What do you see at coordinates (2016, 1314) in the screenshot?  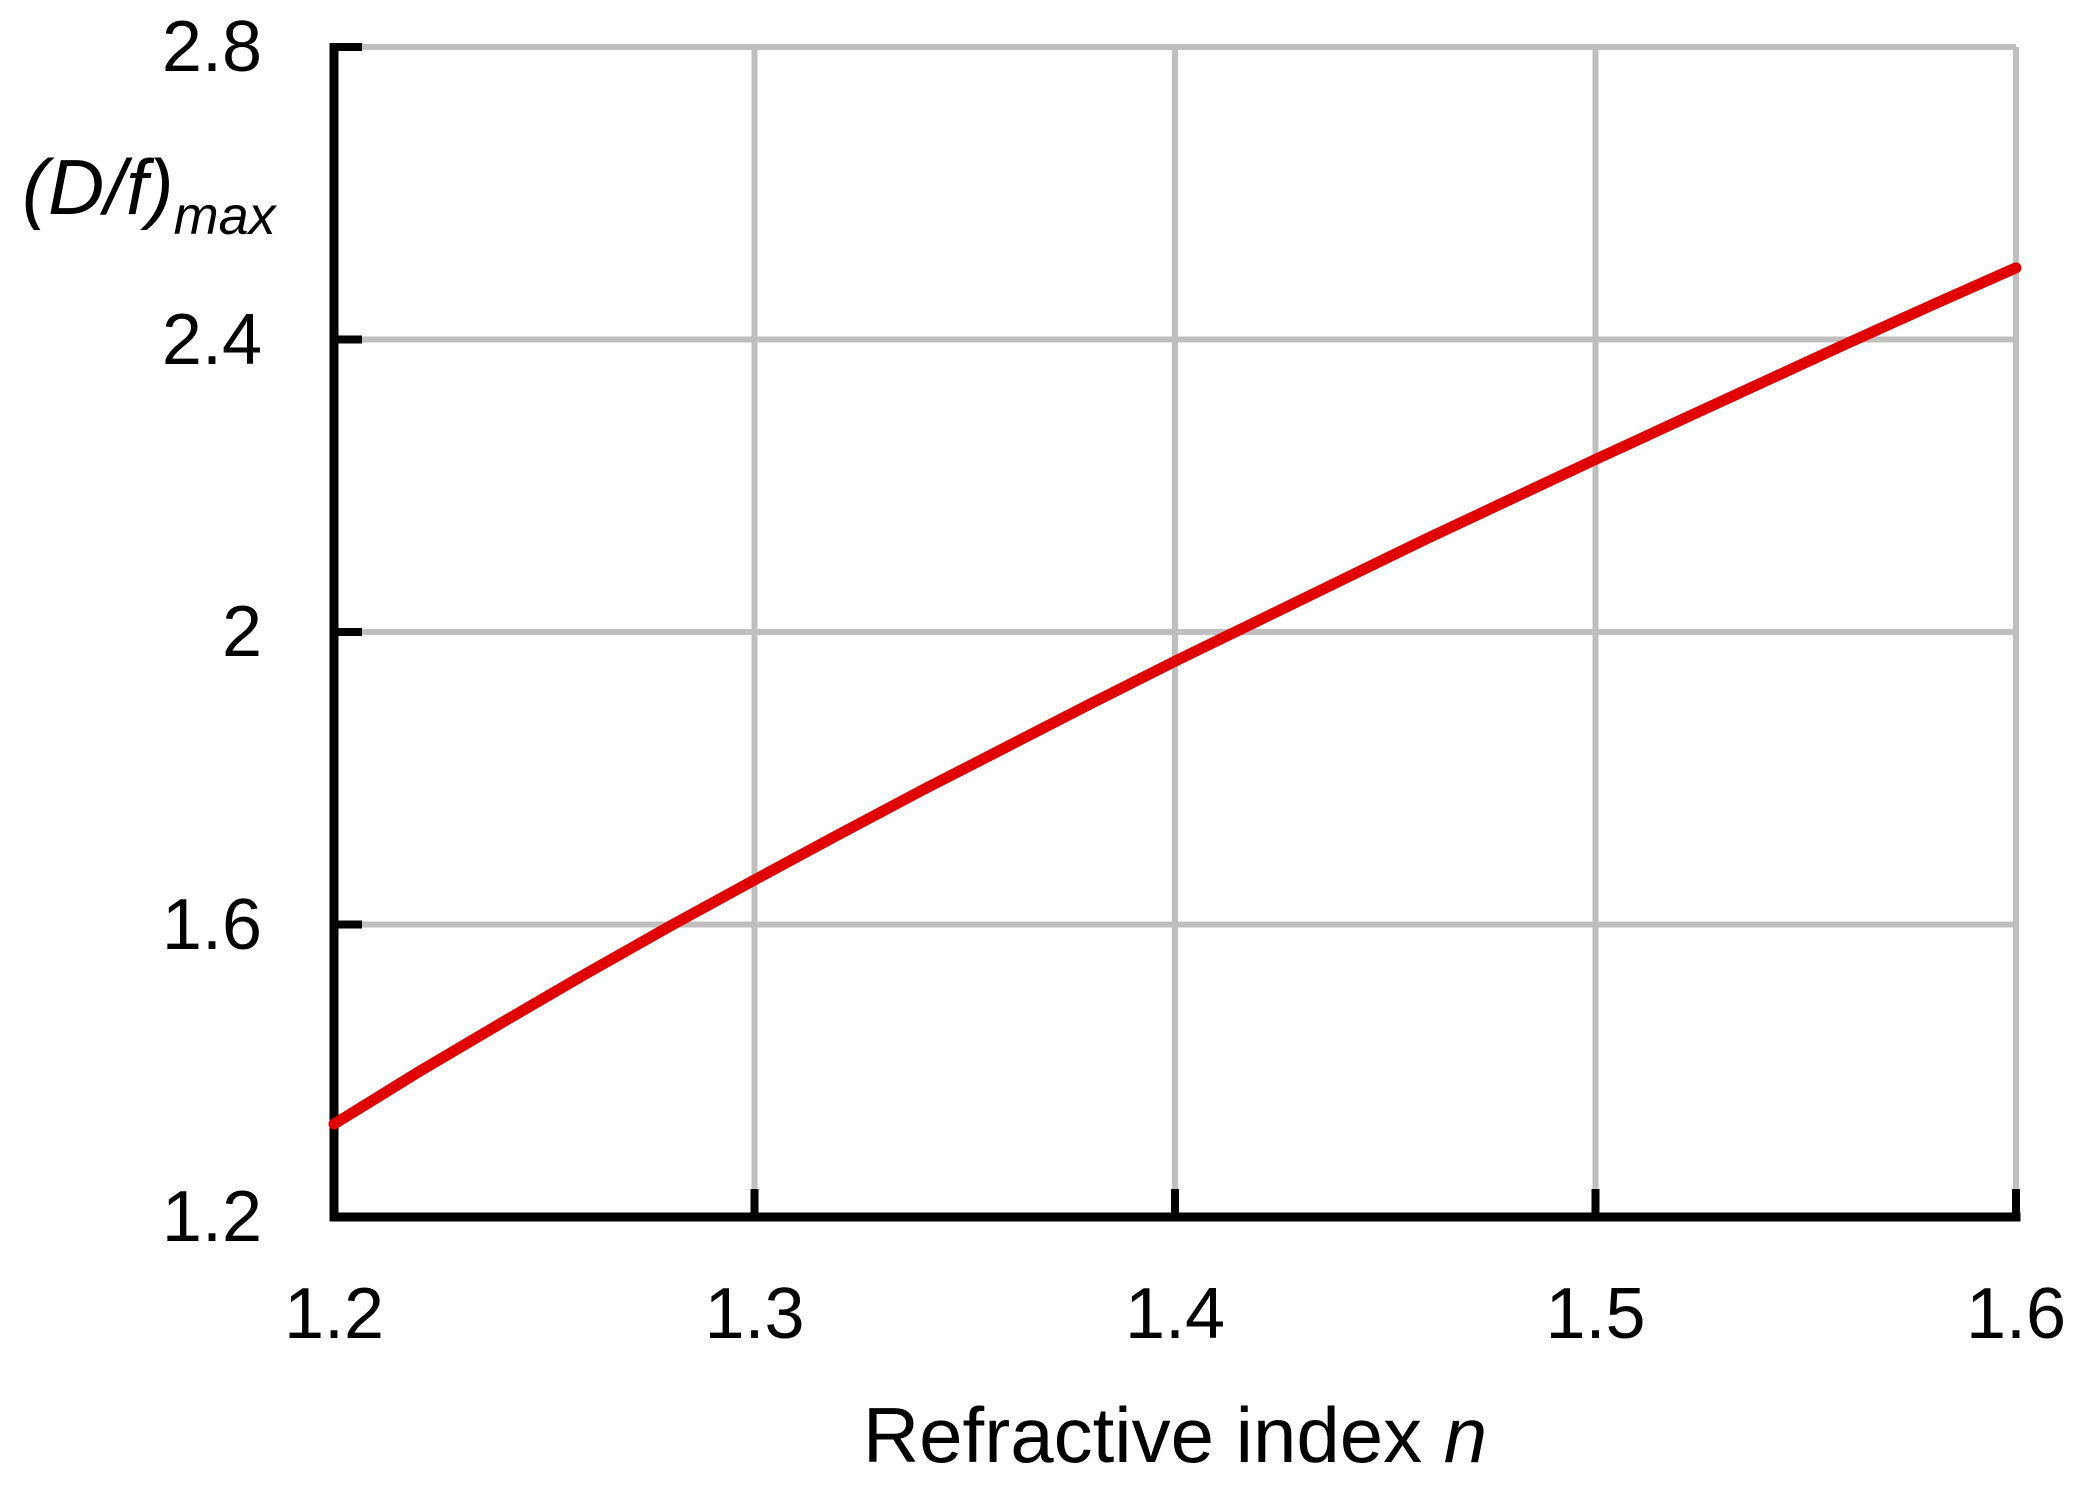 I see `x-tick-label: 1.6` at bounding box center [2016, 1314].